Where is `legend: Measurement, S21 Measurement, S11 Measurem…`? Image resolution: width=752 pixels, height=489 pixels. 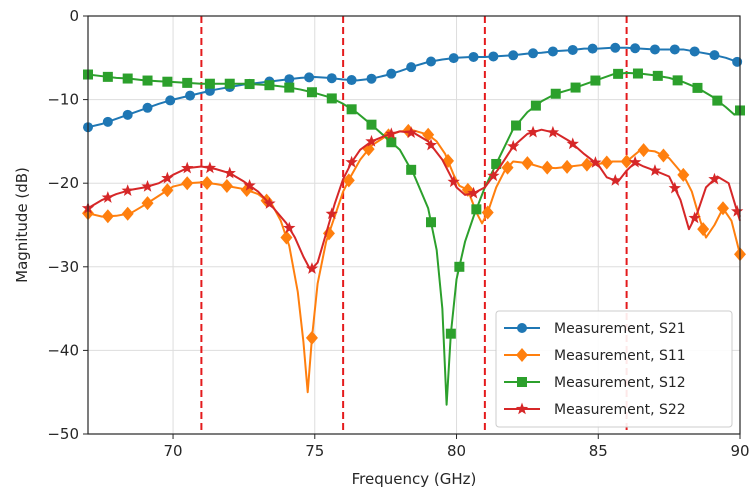
legend: Measurement, S21 Measurement, S11 Measurem… is located at coordinates (614, 369).